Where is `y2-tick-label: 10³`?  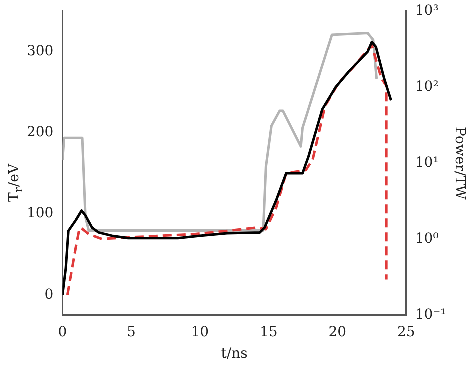
y2-tick-label: 10³ is located at coordinates (427, 11).